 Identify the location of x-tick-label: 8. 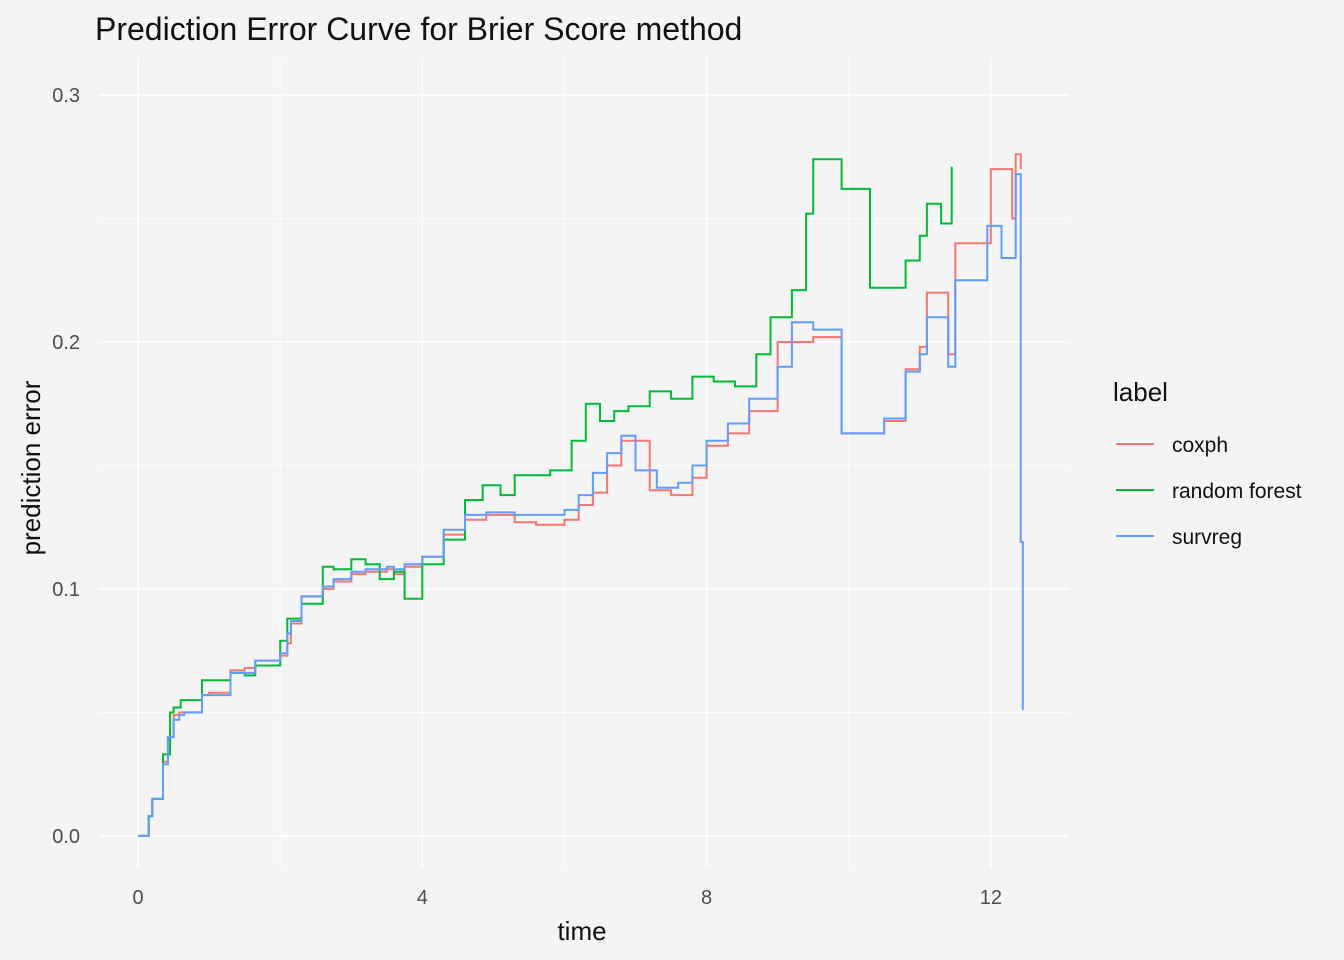
(706, 898).